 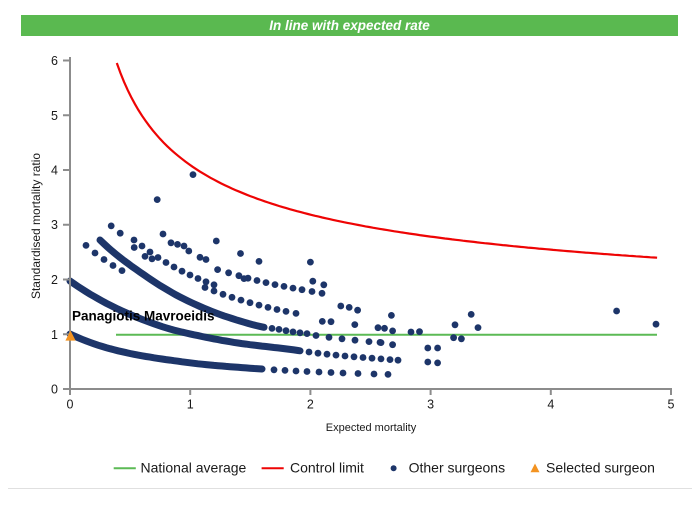 What do you see at coordinates (457, 468) in the screenshot?
I see `svg-text: Other surgeons` at bounding box center [457, 468].